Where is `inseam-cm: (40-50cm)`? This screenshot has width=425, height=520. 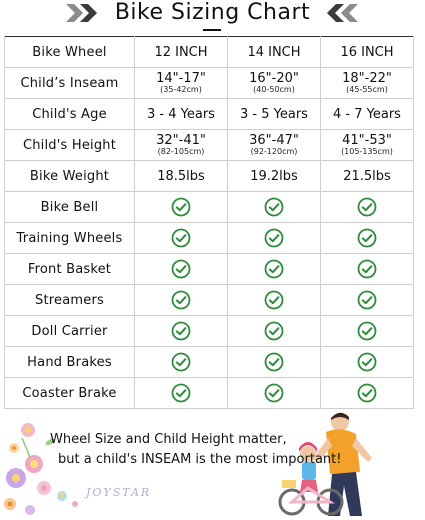 inseam-cm: (40-50cm) is located at coordinates (274, 89).